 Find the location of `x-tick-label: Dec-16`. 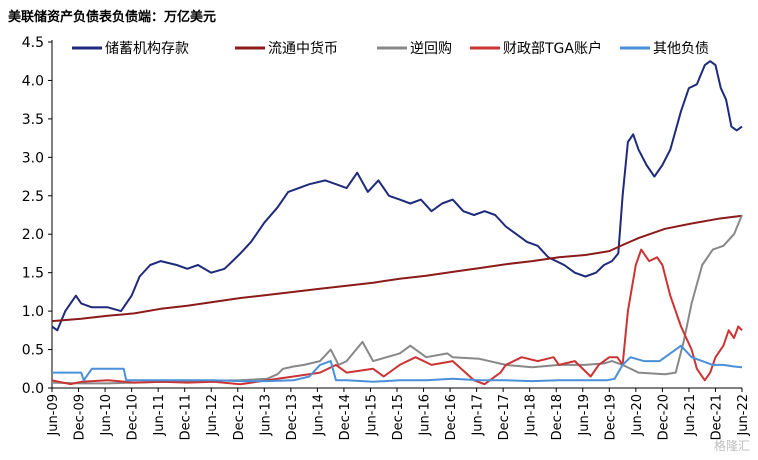

x-tick-label: Dec-16 is located at coordinates (451, 417).